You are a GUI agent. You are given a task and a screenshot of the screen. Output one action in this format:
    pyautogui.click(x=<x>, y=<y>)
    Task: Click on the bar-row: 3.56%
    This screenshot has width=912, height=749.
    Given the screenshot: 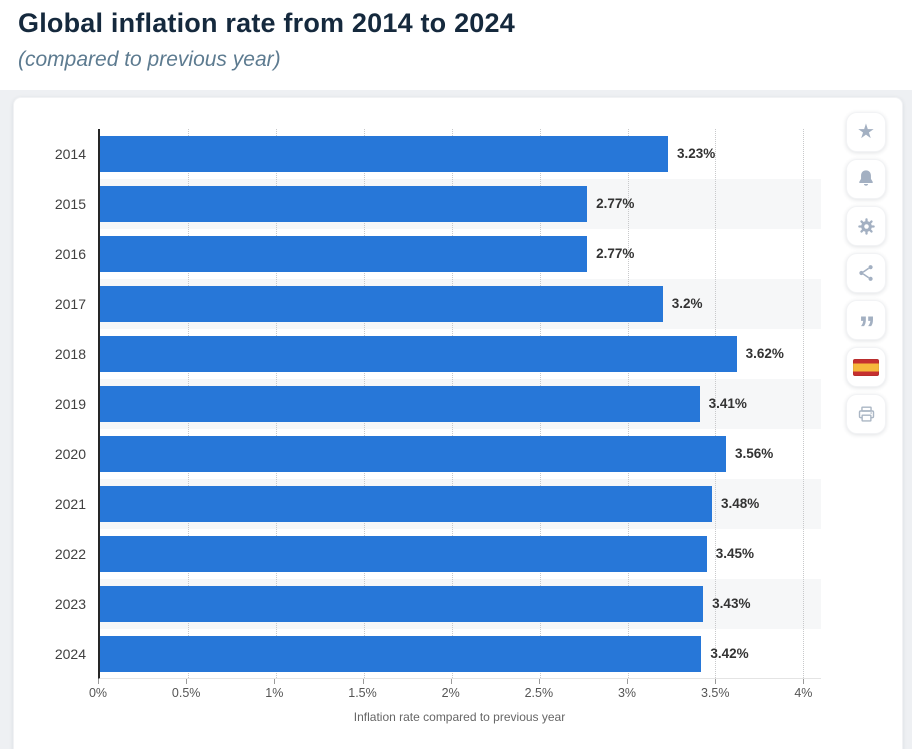 What is the action you would take?
    pyautogui.click(x=460, y=454)
    